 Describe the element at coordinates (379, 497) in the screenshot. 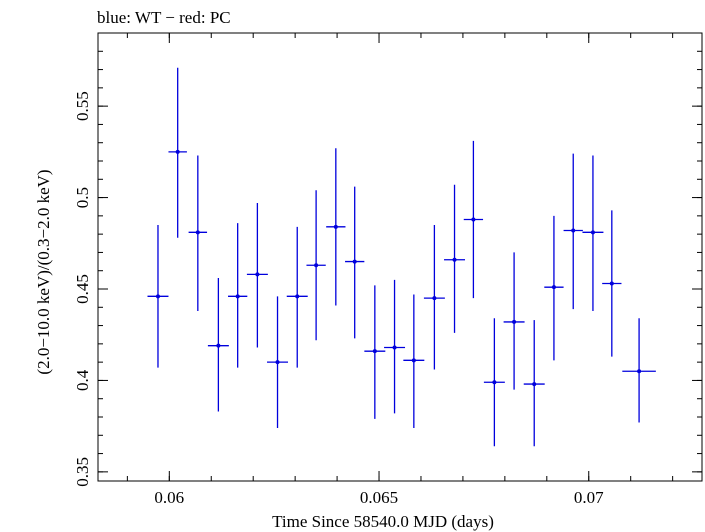

I see `x-tick-label: 0.065` at that location.